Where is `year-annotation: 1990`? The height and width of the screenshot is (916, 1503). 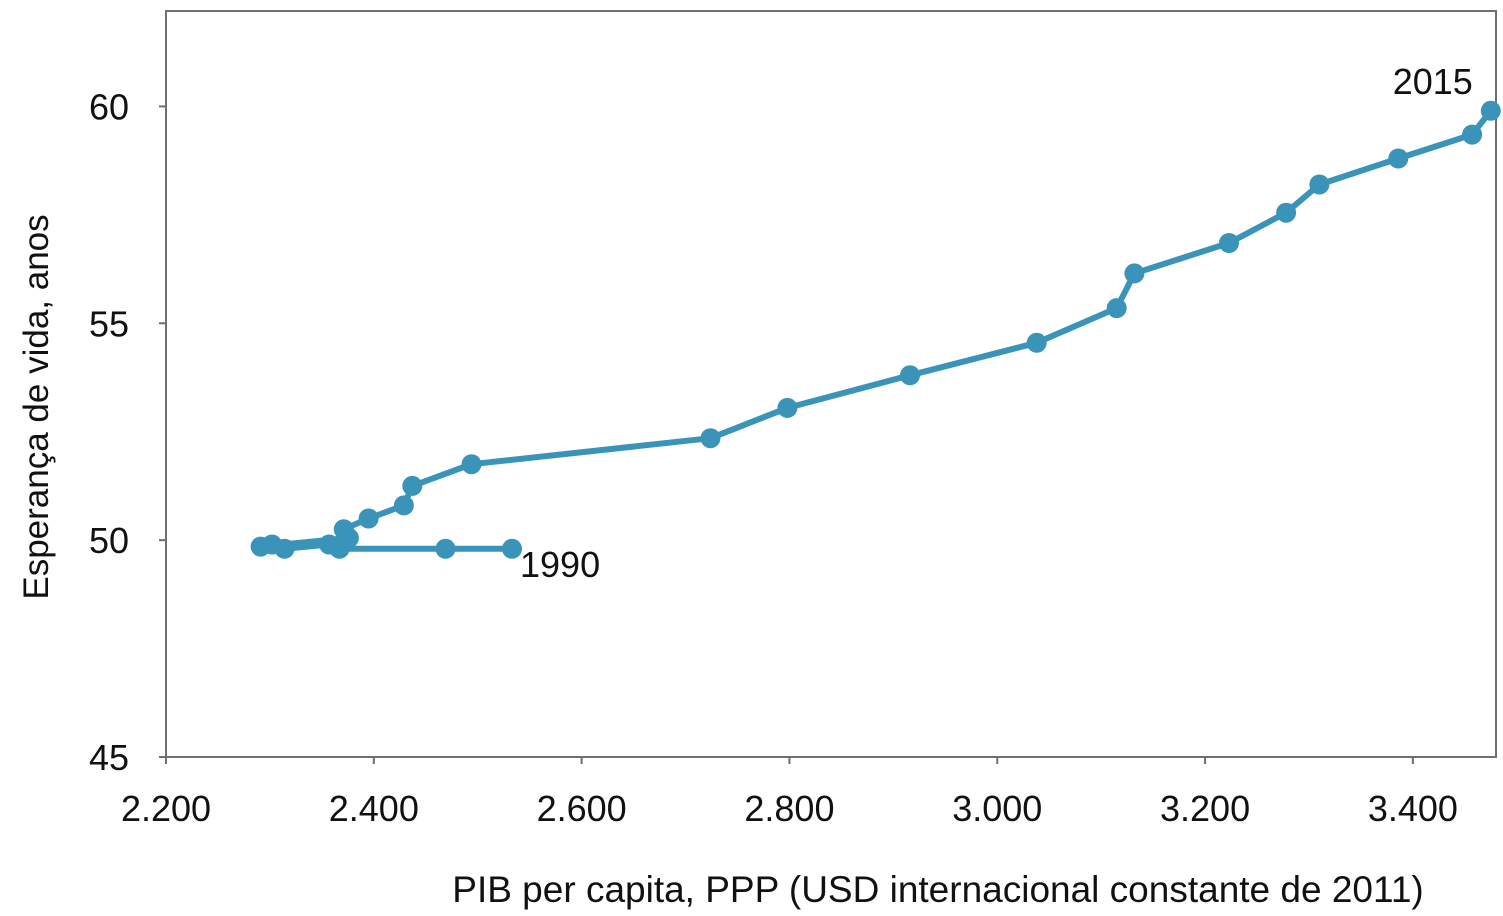 year-annotation: 1990 is located at coordinates (560, 564).